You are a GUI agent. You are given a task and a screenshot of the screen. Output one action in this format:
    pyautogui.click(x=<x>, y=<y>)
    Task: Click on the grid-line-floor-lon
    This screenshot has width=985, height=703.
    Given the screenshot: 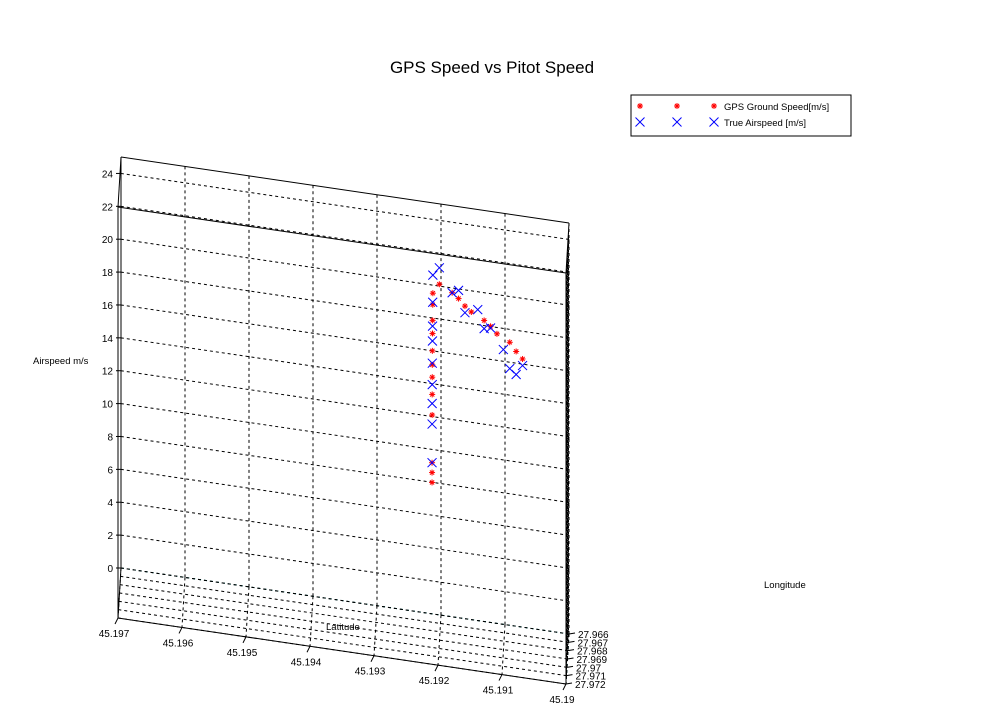 What is the action you would take?
    pyautogui.click(x=343, y=634)
    